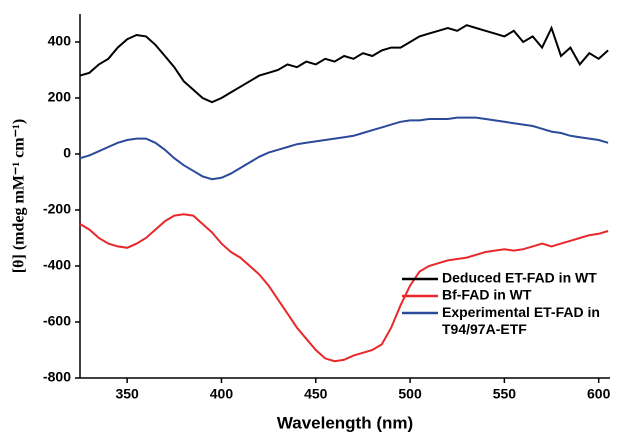 The width and height of the screenshot is (636, 445). What do you see at coordinates (57, 321) in the screenshot?
I see `y-tick-label: -600` at bounding box center [57, 321].